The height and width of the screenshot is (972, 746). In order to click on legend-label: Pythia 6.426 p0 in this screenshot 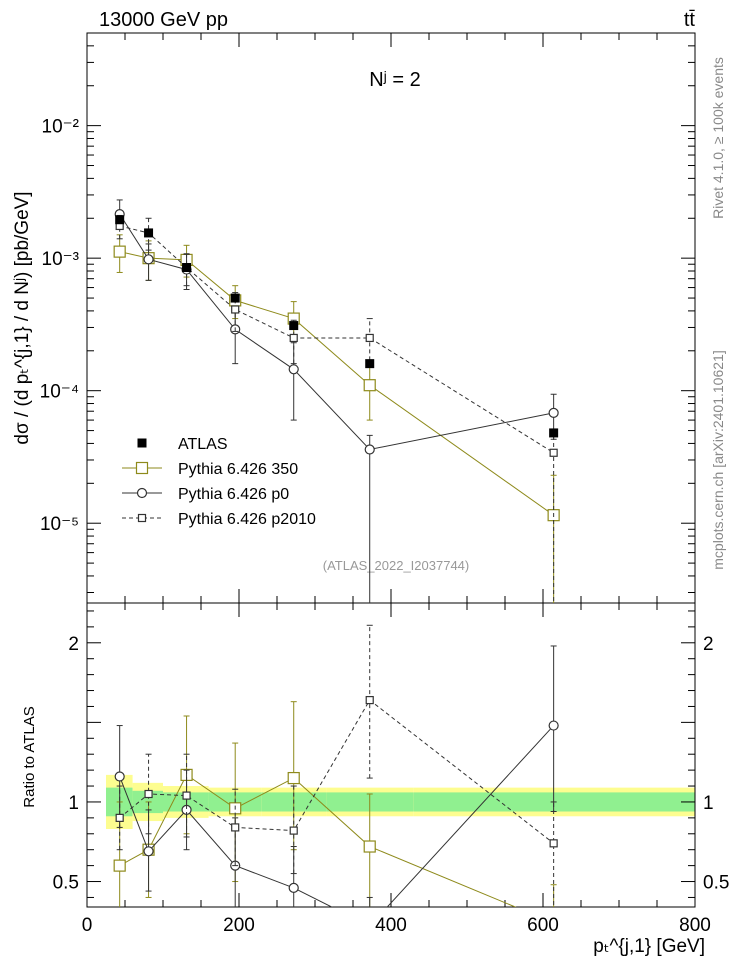, I will do `click(233, 494)`.